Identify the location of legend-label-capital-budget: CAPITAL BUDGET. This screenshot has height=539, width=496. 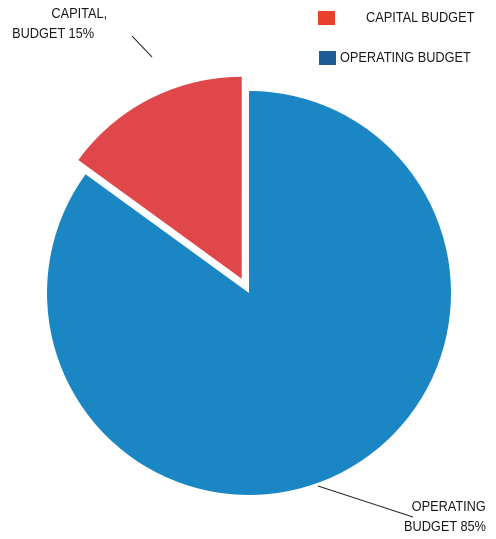
(420, 17).